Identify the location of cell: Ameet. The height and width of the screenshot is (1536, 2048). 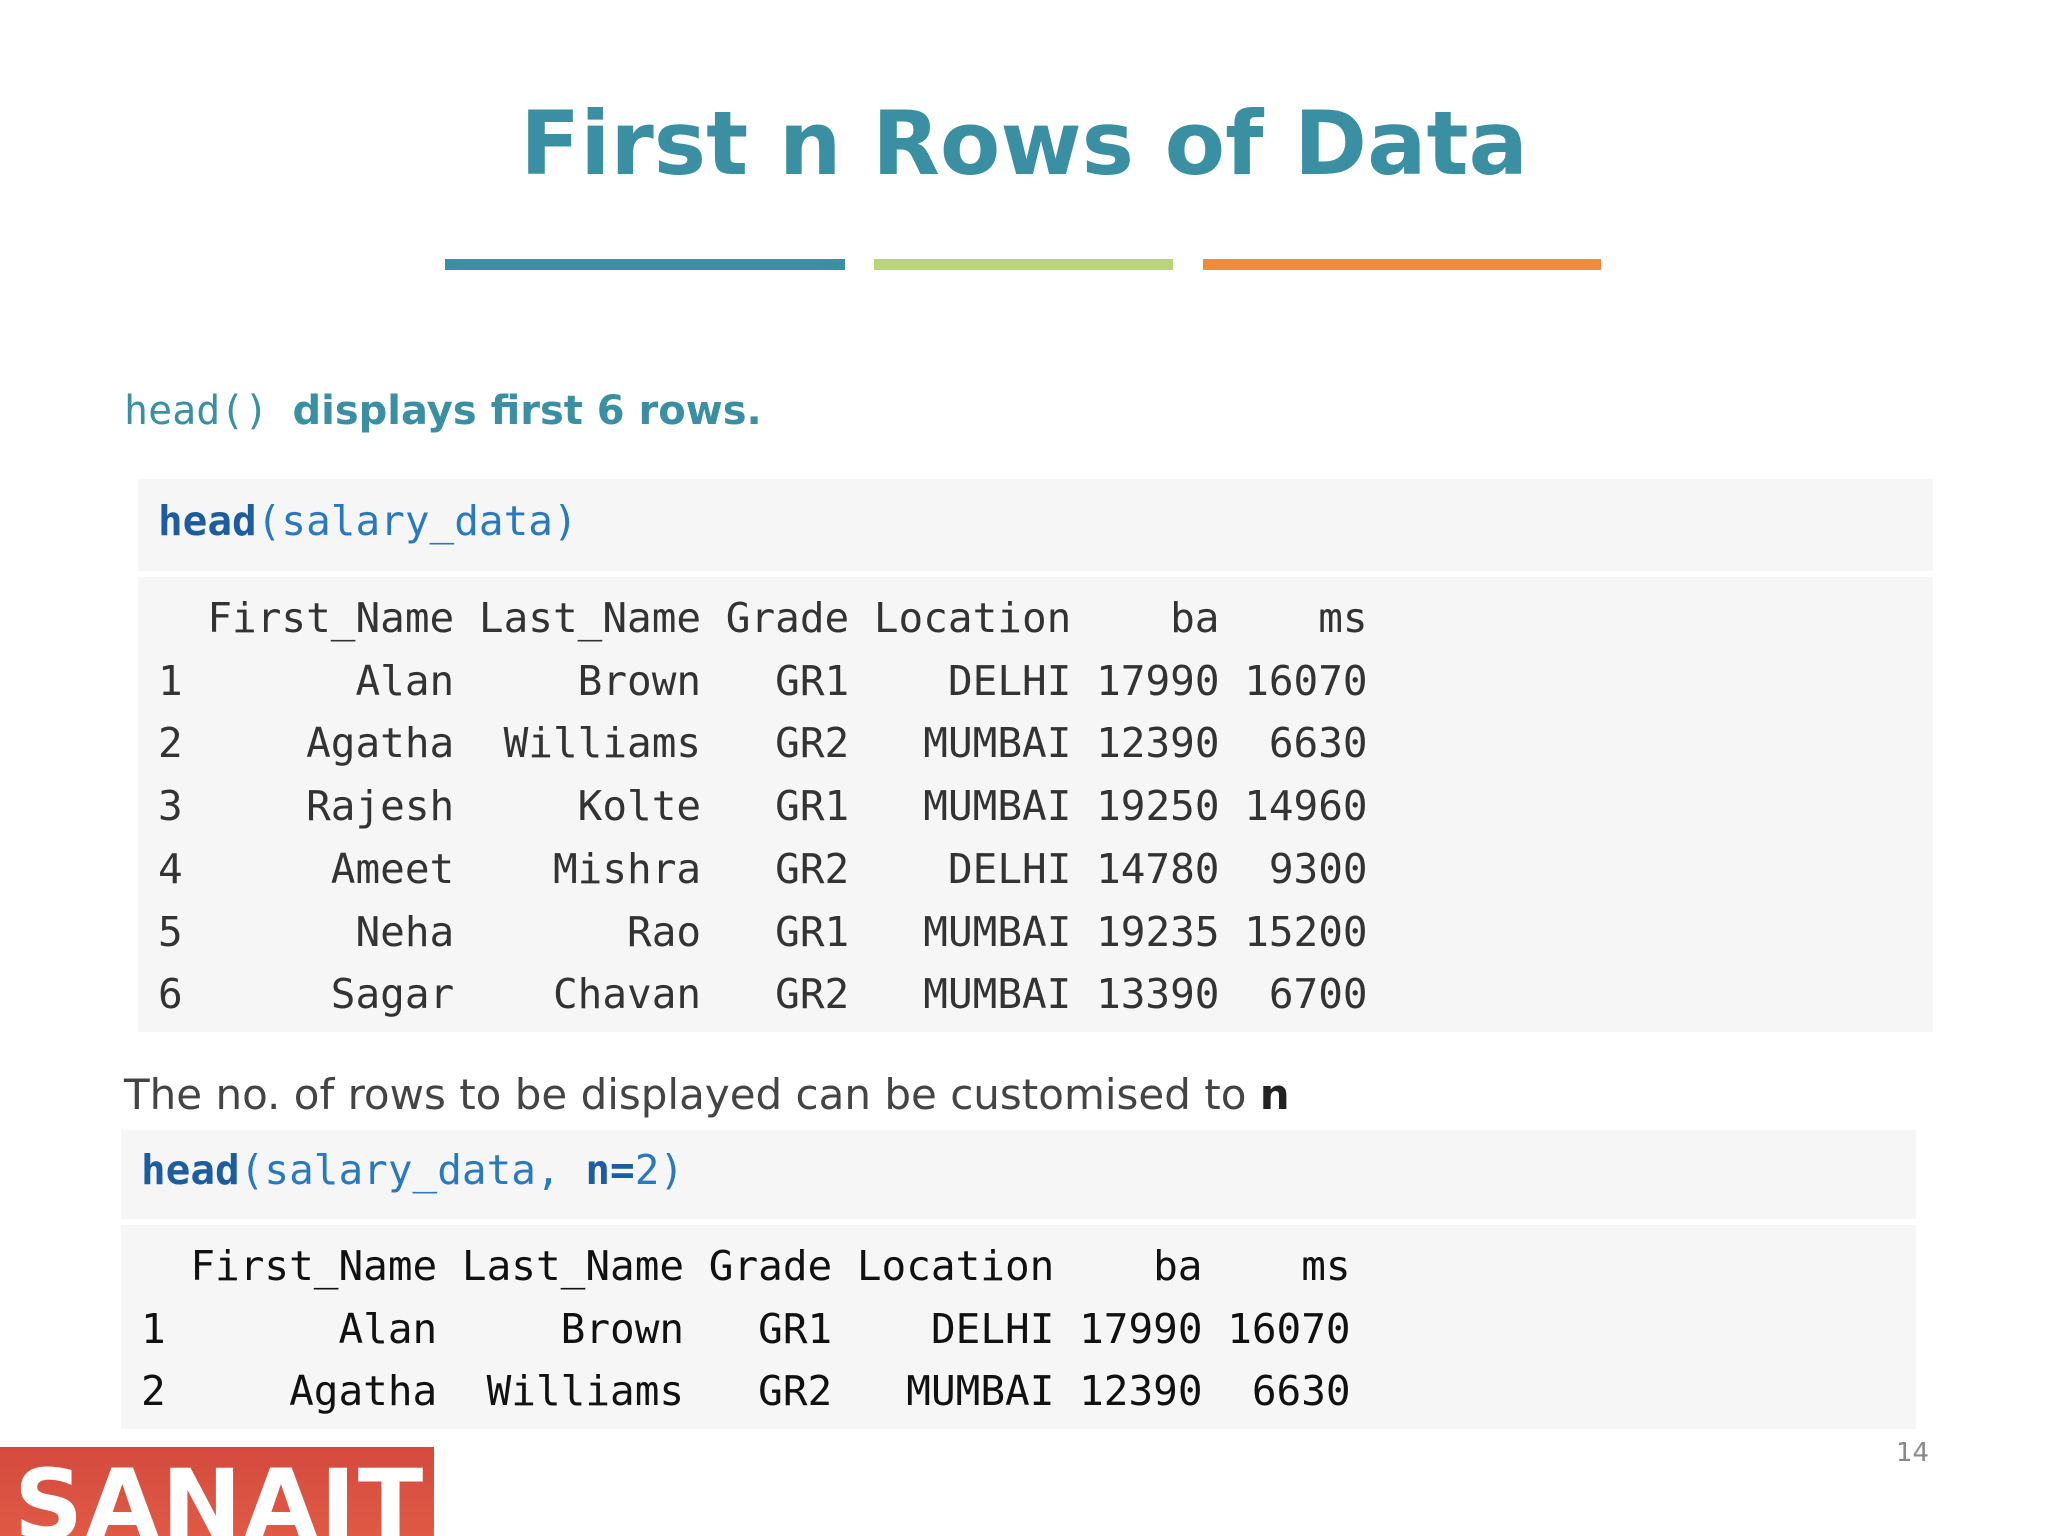
(392, 868).